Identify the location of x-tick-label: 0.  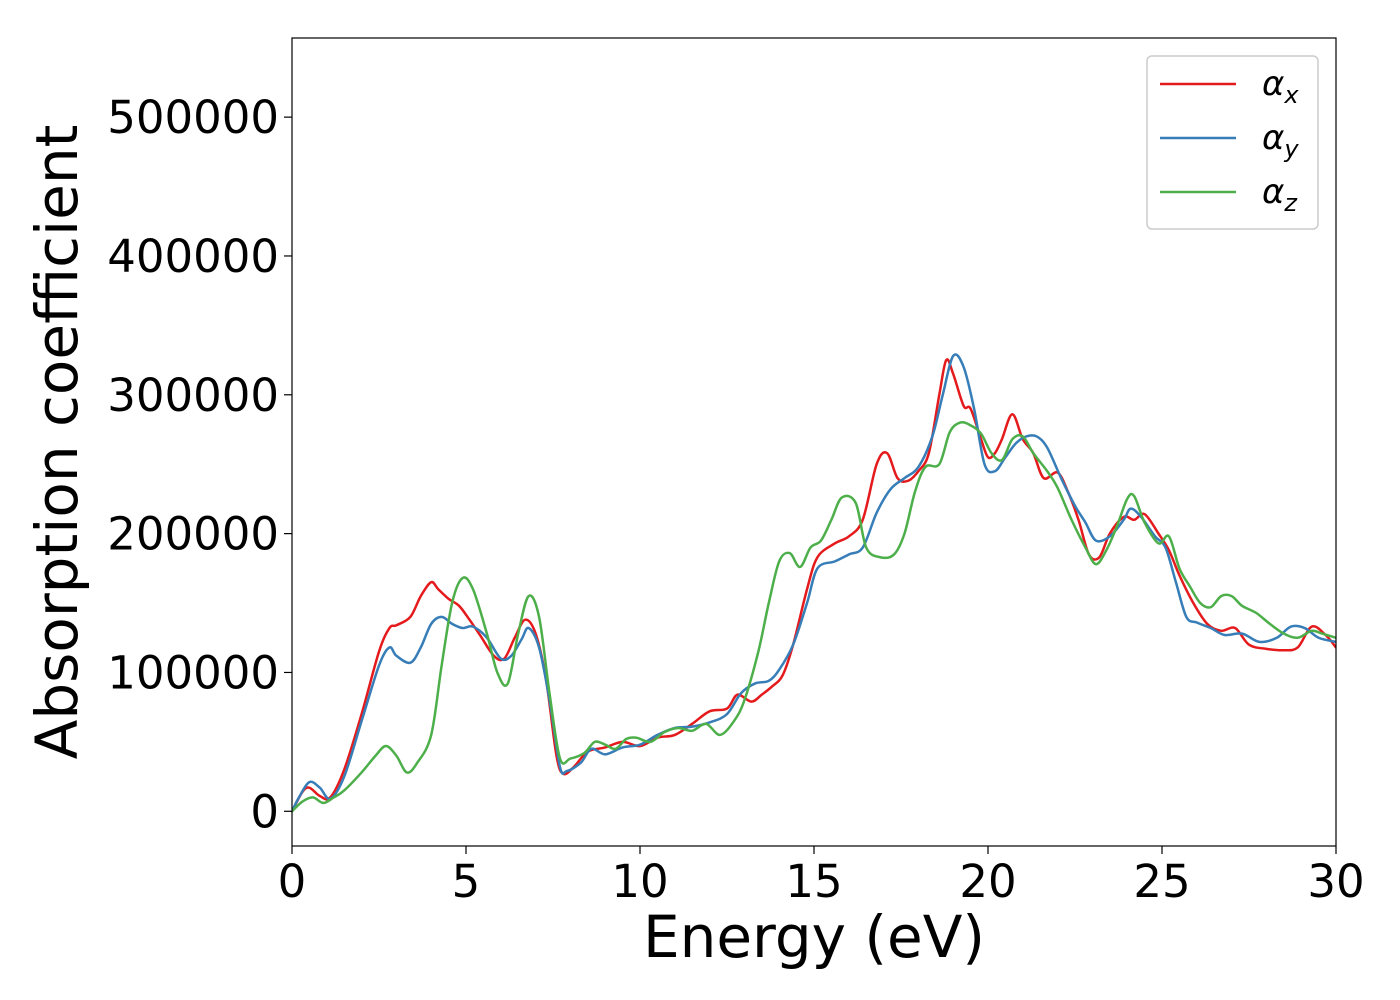
(292, 881).